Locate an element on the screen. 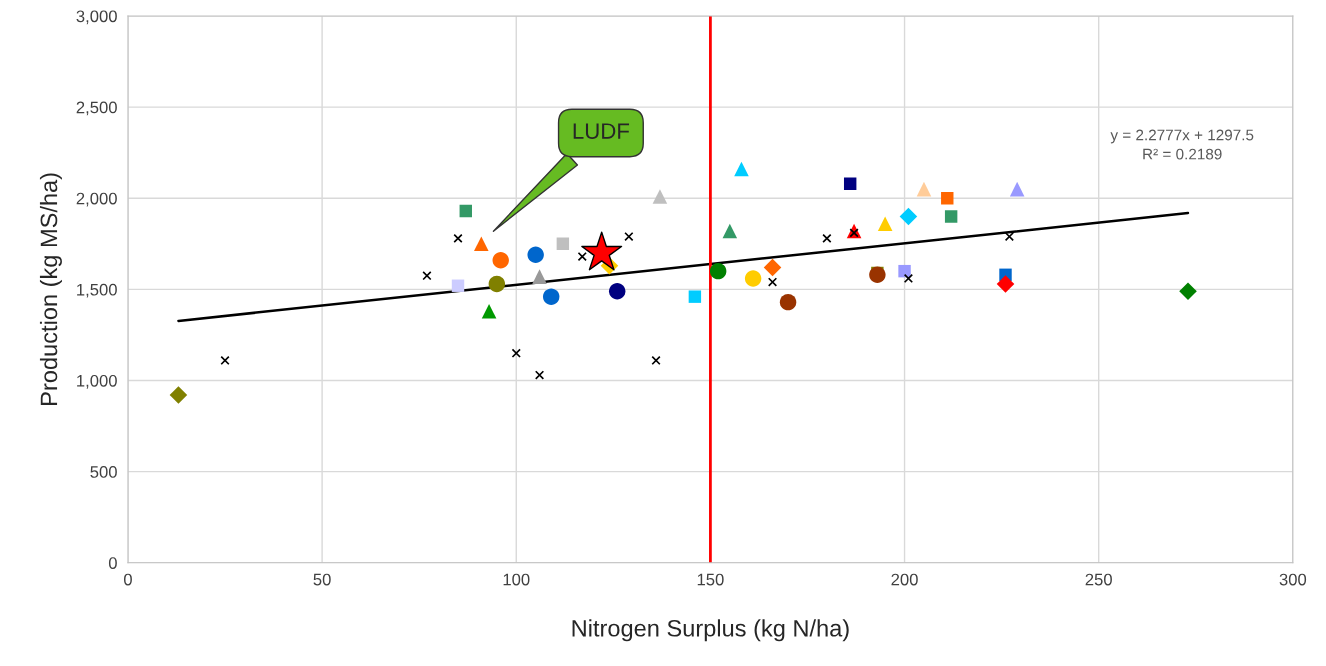  x-axis-title: Nitrogen Surplus (kg N/ha) is located at coordinates (710, 630).